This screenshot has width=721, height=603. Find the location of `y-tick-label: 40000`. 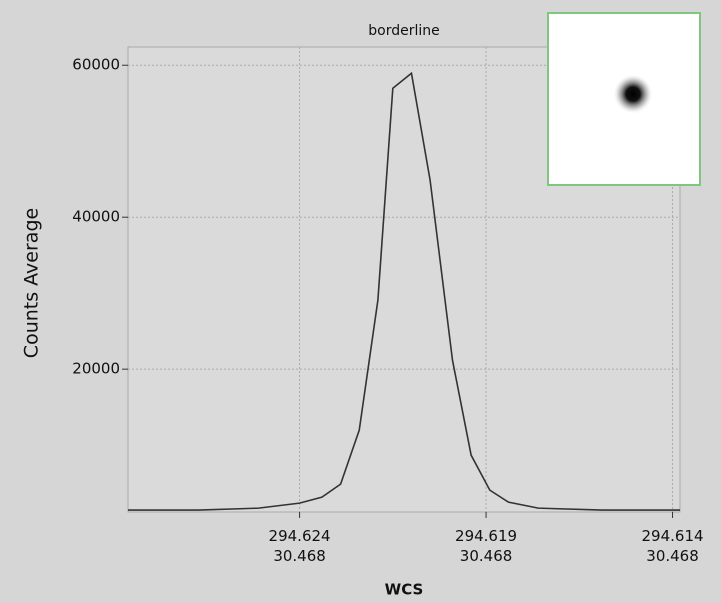

y-tick-label: 40000 is located at coordinates (96, 217).